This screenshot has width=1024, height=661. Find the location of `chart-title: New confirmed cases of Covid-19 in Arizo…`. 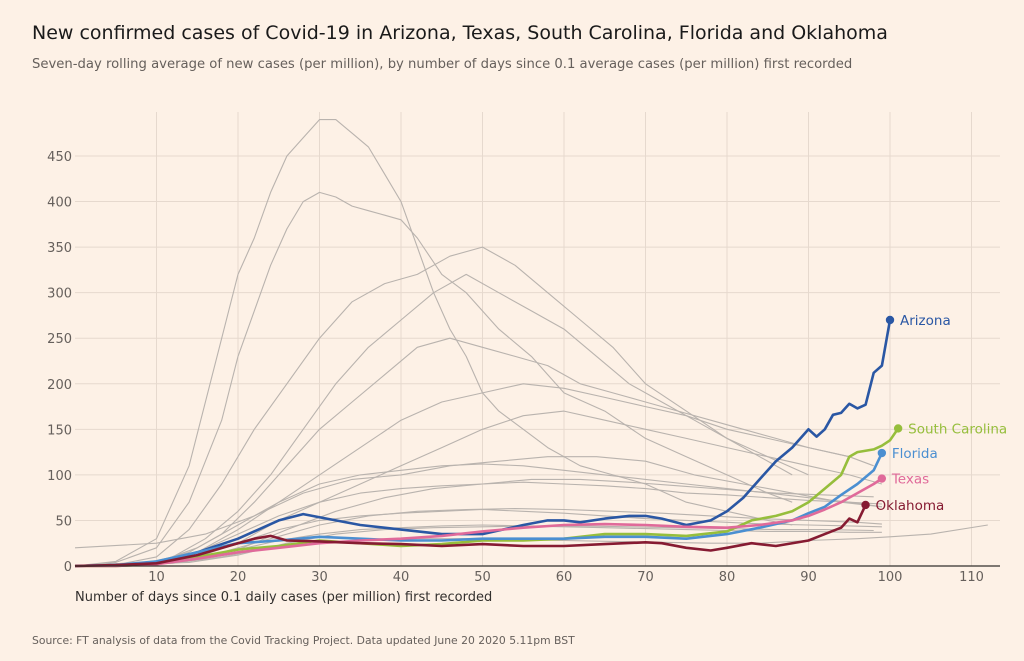

chart-title: New confirmed cases of Covid-19 in Arizo… is located at coordinates (460, 33).